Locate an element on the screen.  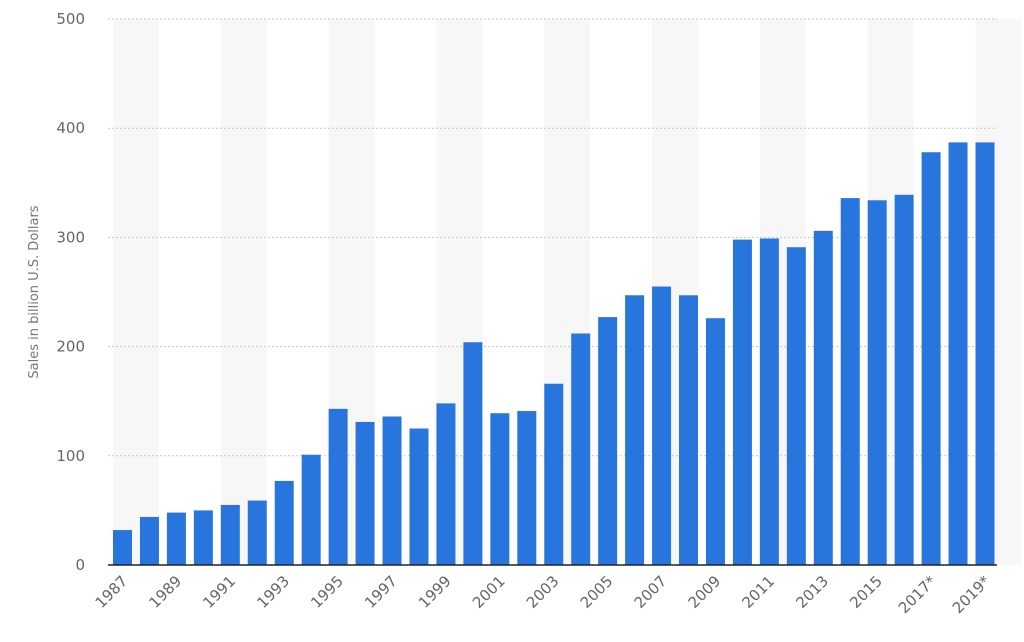
x-tick-label: 1987 is located at coordinates (112, 592).